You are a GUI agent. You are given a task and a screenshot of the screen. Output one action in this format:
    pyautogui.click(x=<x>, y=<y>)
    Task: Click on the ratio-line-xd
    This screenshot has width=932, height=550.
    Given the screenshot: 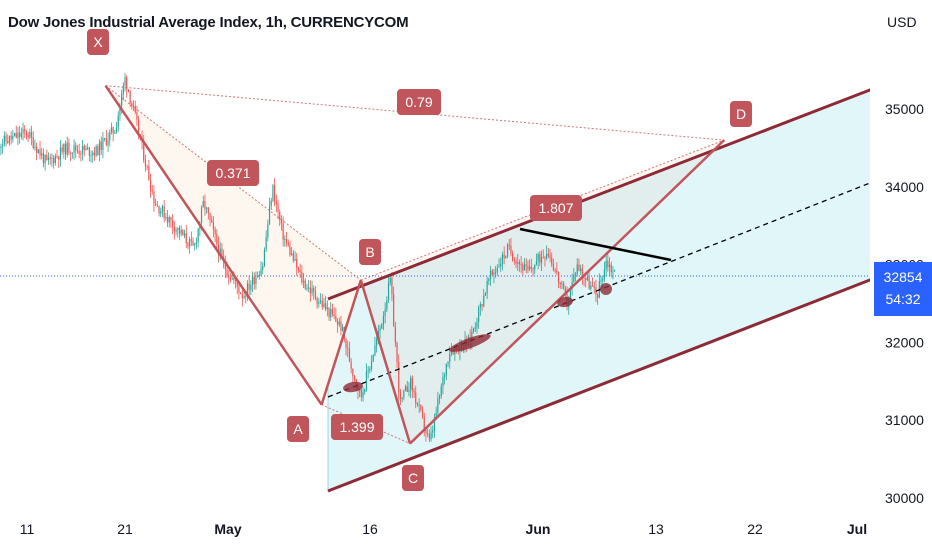 What is the action you would take?
    pyautogui.click(x=415, y=113)
    